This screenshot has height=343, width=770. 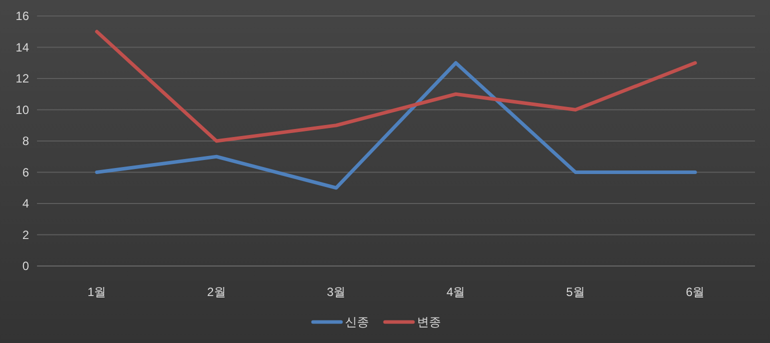 What do you see at coordinates (23, 109) in the screenshot?
I see `y-tick-label: 10` at bounding box center [23, 109].